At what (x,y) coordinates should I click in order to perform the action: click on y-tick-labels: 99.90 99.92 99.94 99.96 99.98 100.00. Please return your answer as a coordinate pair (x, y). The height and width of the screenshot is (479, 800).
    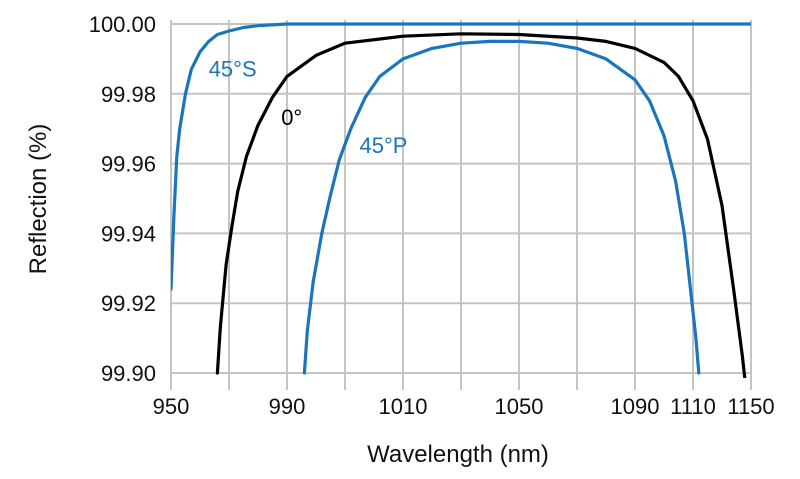
    Looking at the image, I should click on (122, 199).